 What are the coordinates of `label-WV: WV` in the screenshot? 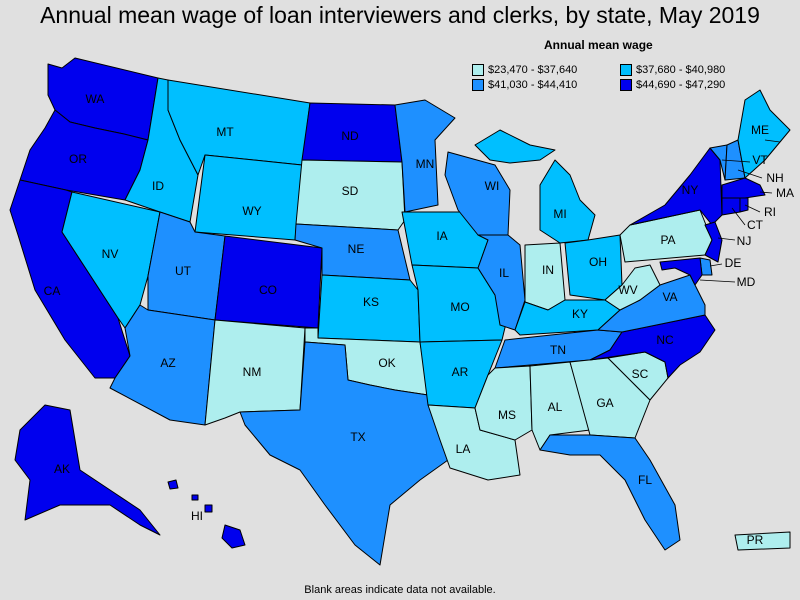 It's located at (627, 290).